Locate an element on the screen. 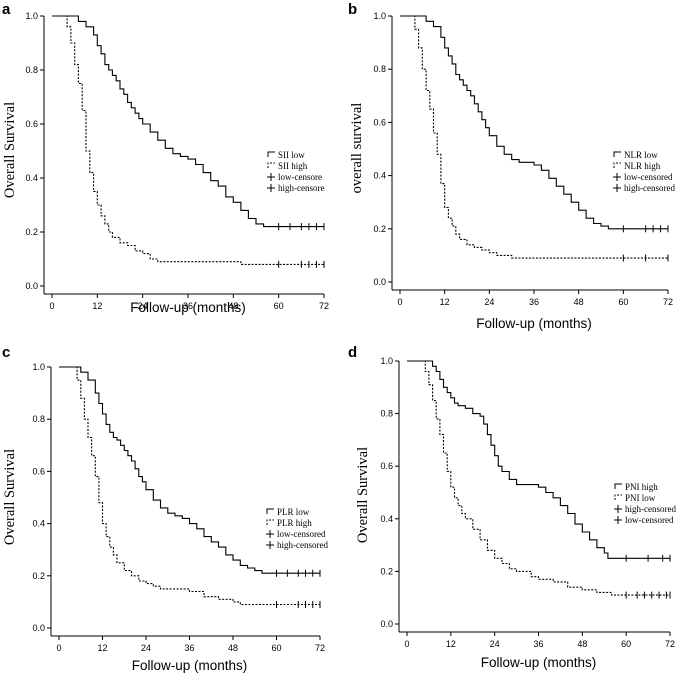 The height and width of the screenshot is (679, 685). legend-label: NLR low is located at coordinates (641, 155).